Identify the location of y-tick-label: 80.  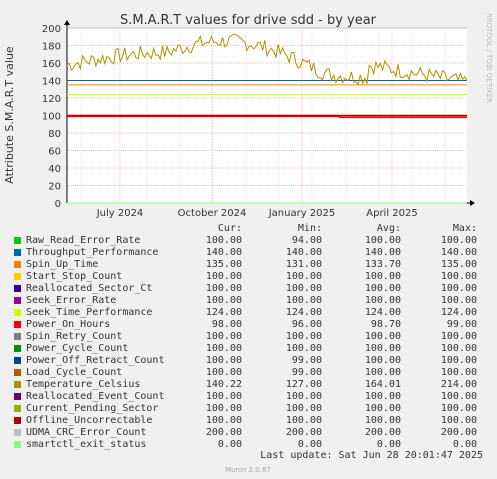
(54, 134).